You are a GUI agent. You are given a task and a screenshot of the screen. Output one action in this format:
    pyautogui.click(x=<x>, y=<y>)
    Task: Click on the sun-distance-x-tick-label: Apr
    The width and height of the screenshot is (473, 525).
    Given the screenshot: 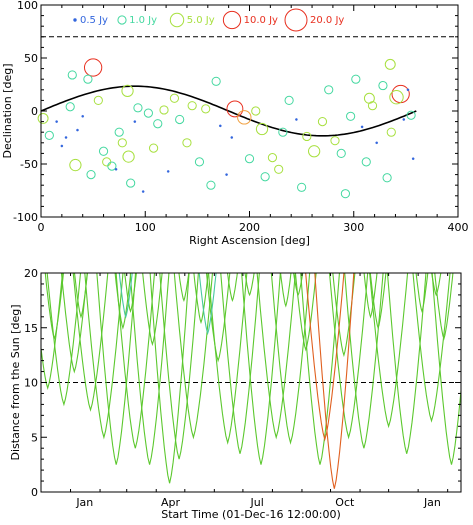 What is the action you would take?
    pyautogui.click(x=171, y=502)
    